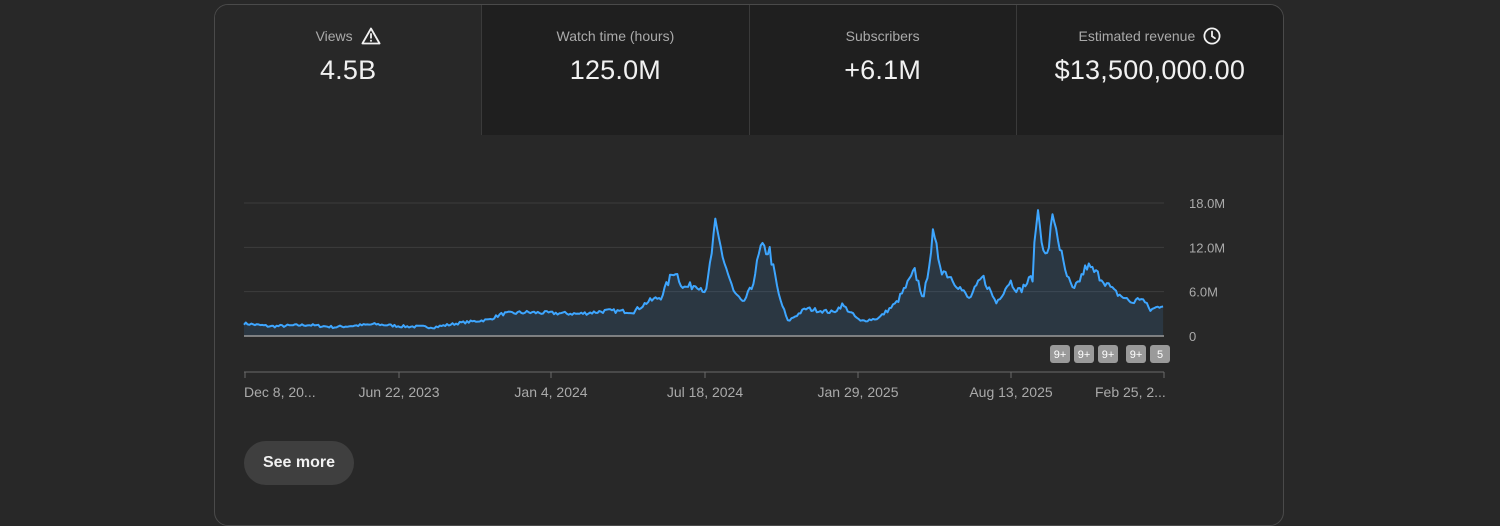  I want to click on tab-subscribers-label: Subscribers, so click(882, 36).